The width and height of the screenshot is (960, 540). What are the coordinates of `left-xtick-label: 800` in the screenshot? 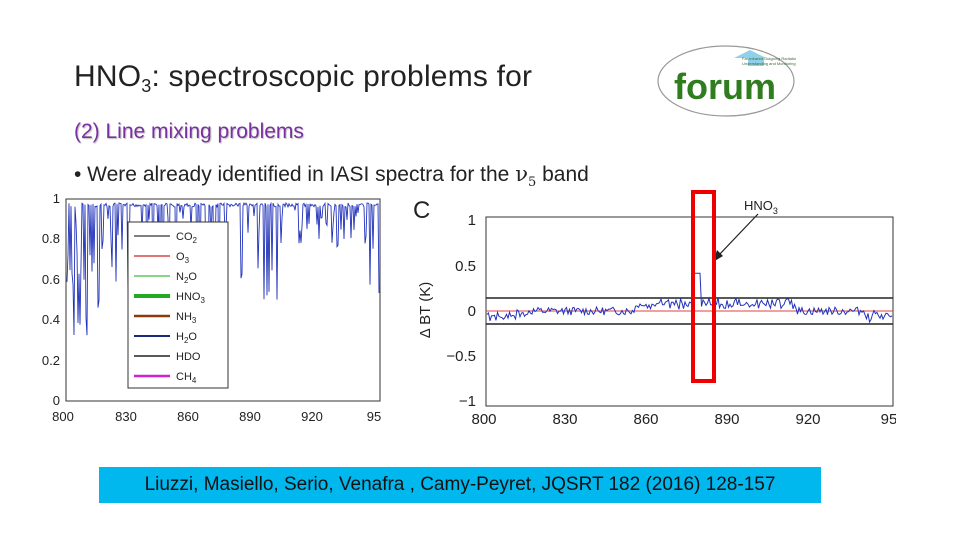 It's located at (63, 416).